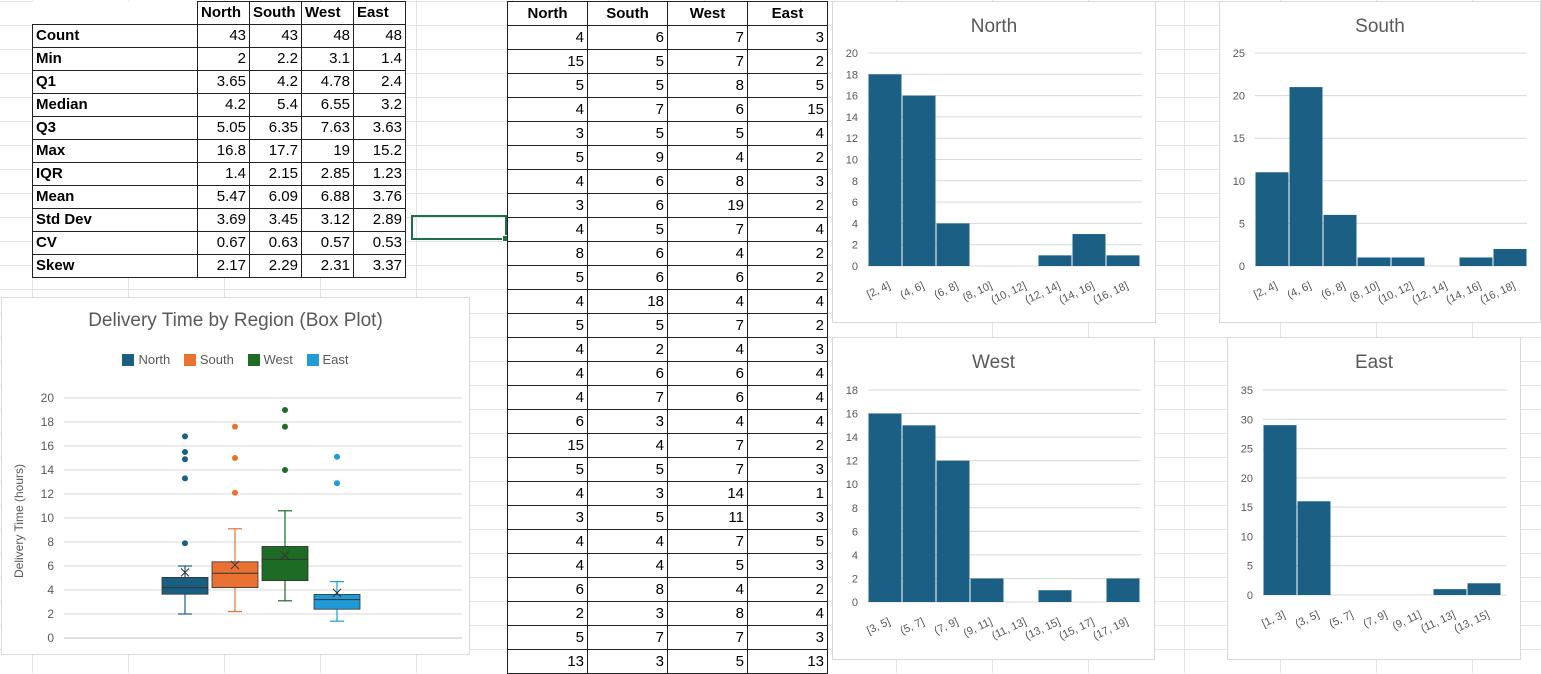  Describe the element at coordinates (115, 13) in the screenshot. I see `stats-corner-cell` at that location.